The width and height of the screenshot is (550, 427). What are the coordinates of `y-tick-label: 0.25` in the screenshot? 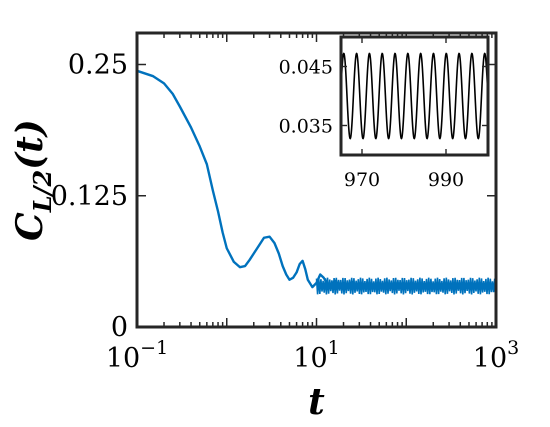 It's located at (98, 65).